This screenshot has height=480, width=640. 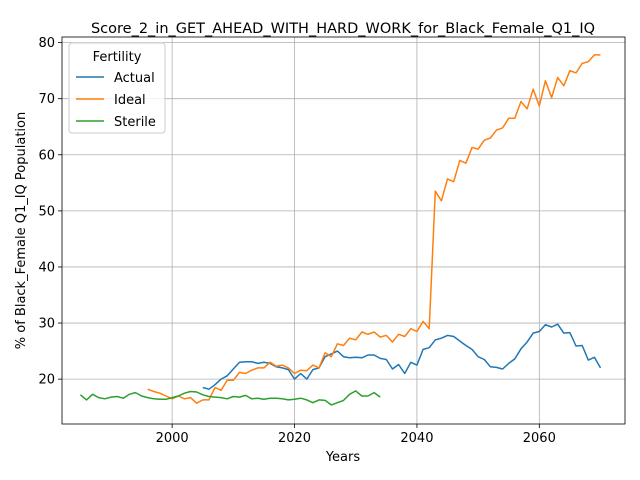 I want to click on series-line-sterile, so click(x=230, y=398).